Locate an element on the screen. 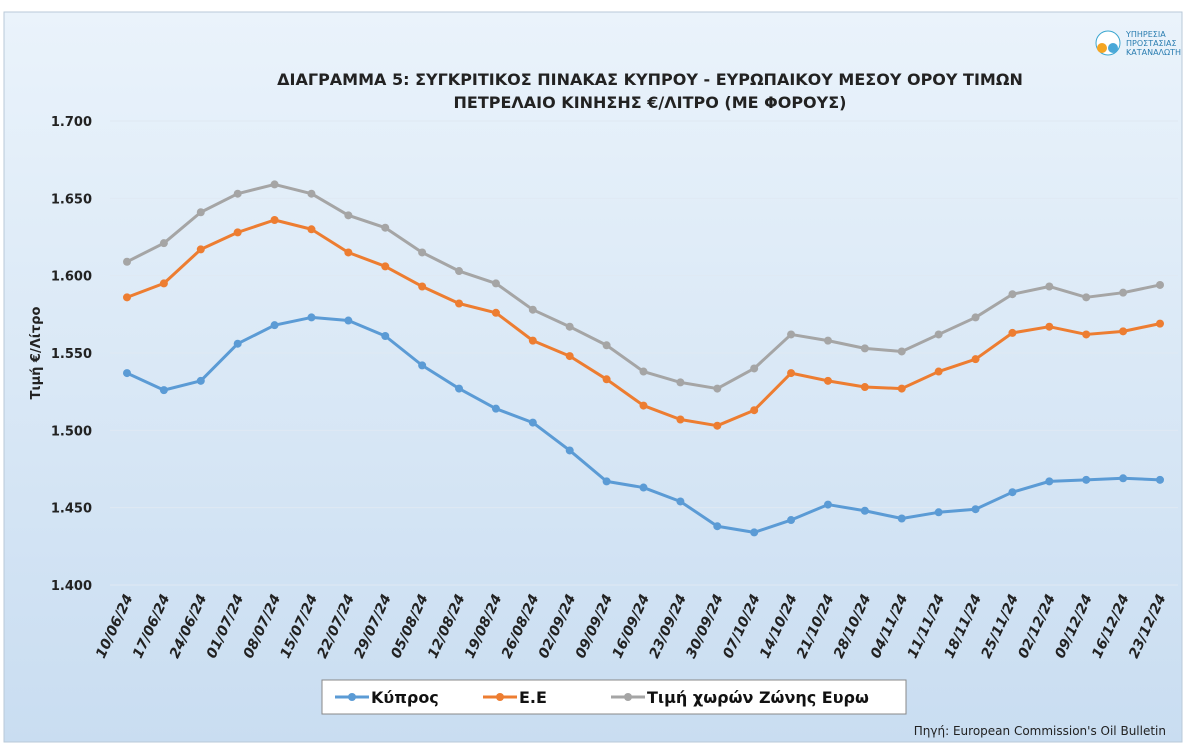 This screenshot has height=749, width=1186. y-tick-label: 1.700 is located at coordinates (71, 122).